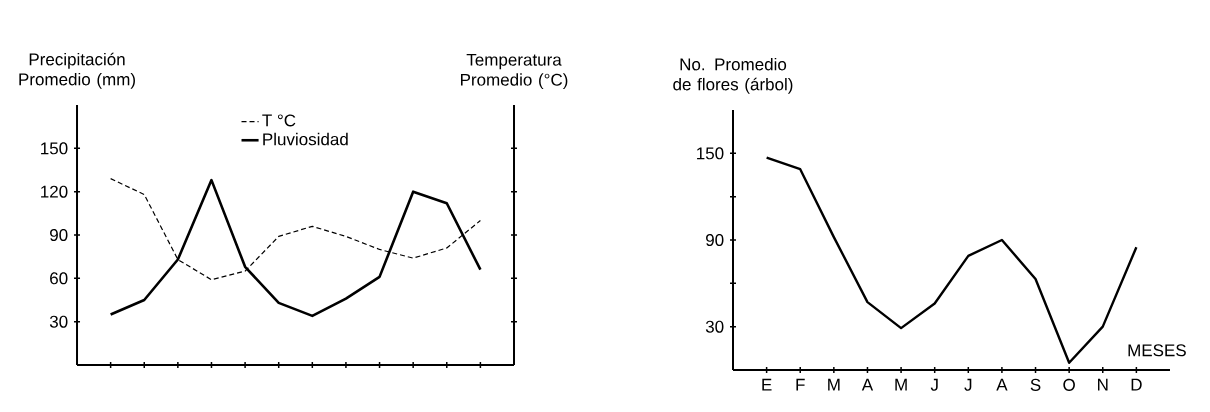 This screenshot has width=1210, height=412. I want to click on x-tick-label: F, so click(800, 384).